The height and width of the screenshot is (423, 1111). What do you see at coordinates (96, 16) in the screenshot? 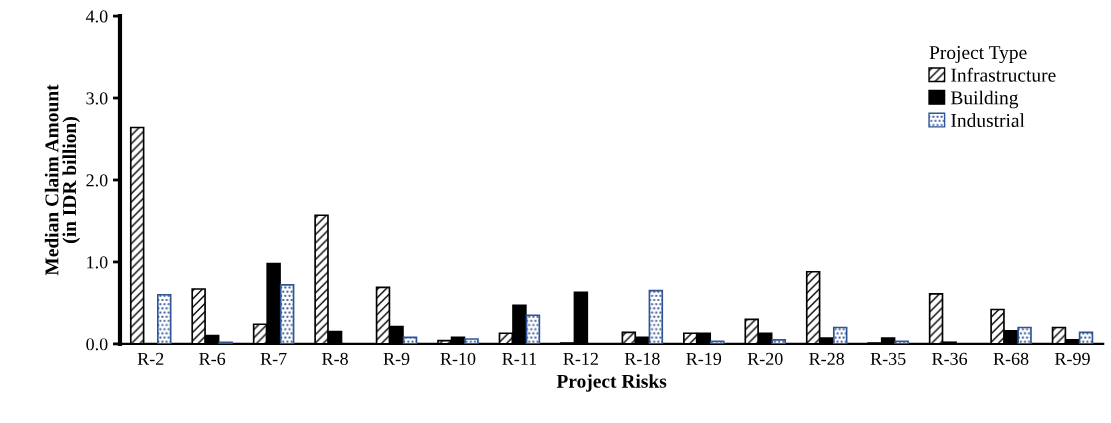
I see `y-tick-label: 4.0` at bounding box center [96, 16].